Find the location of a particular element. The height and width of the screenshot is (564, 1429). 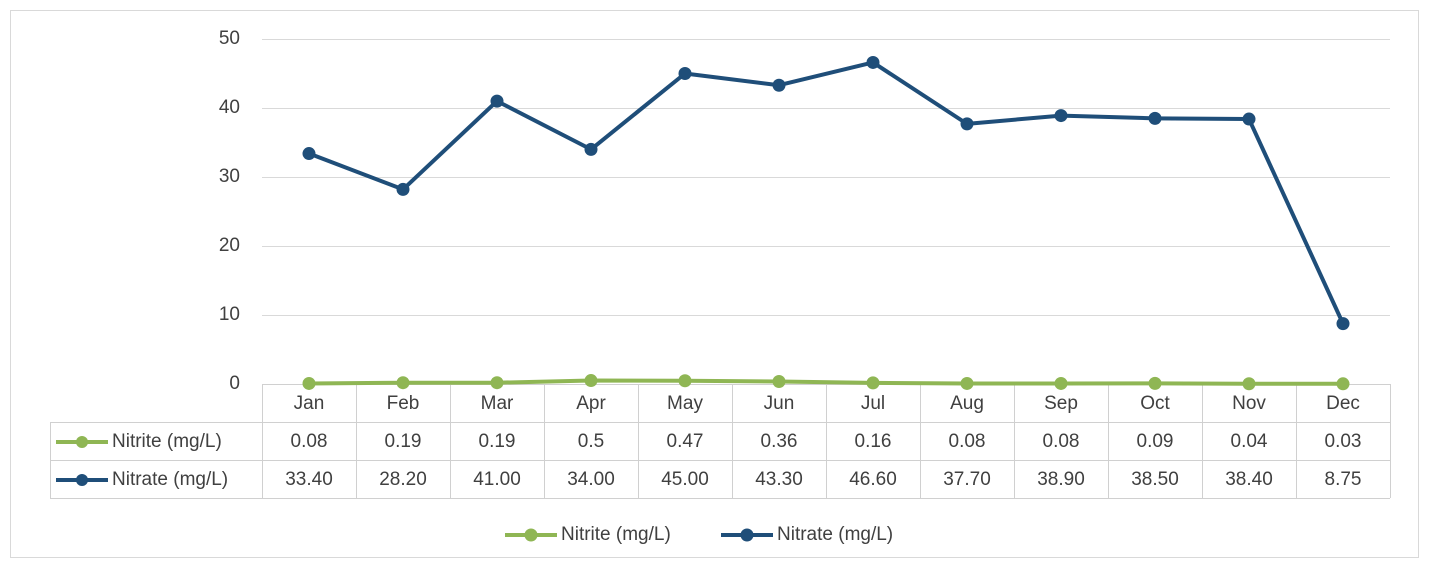

y-tick-label: 0 is located at coordinates (234, 383).